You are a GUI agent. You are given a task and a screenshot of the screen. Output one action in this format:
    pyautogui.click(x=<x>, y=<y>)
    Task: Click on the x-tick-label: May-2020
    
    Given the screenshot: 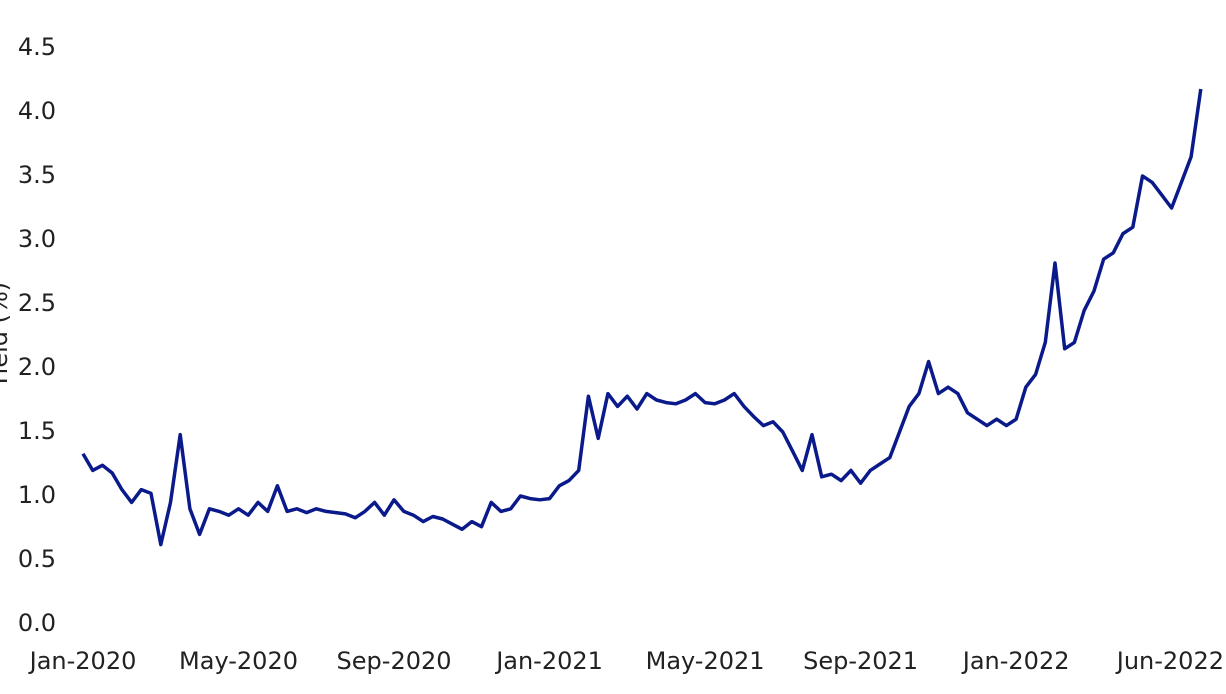 What is the action you would take?
    pyautogui.click(x=238, y=661)
    